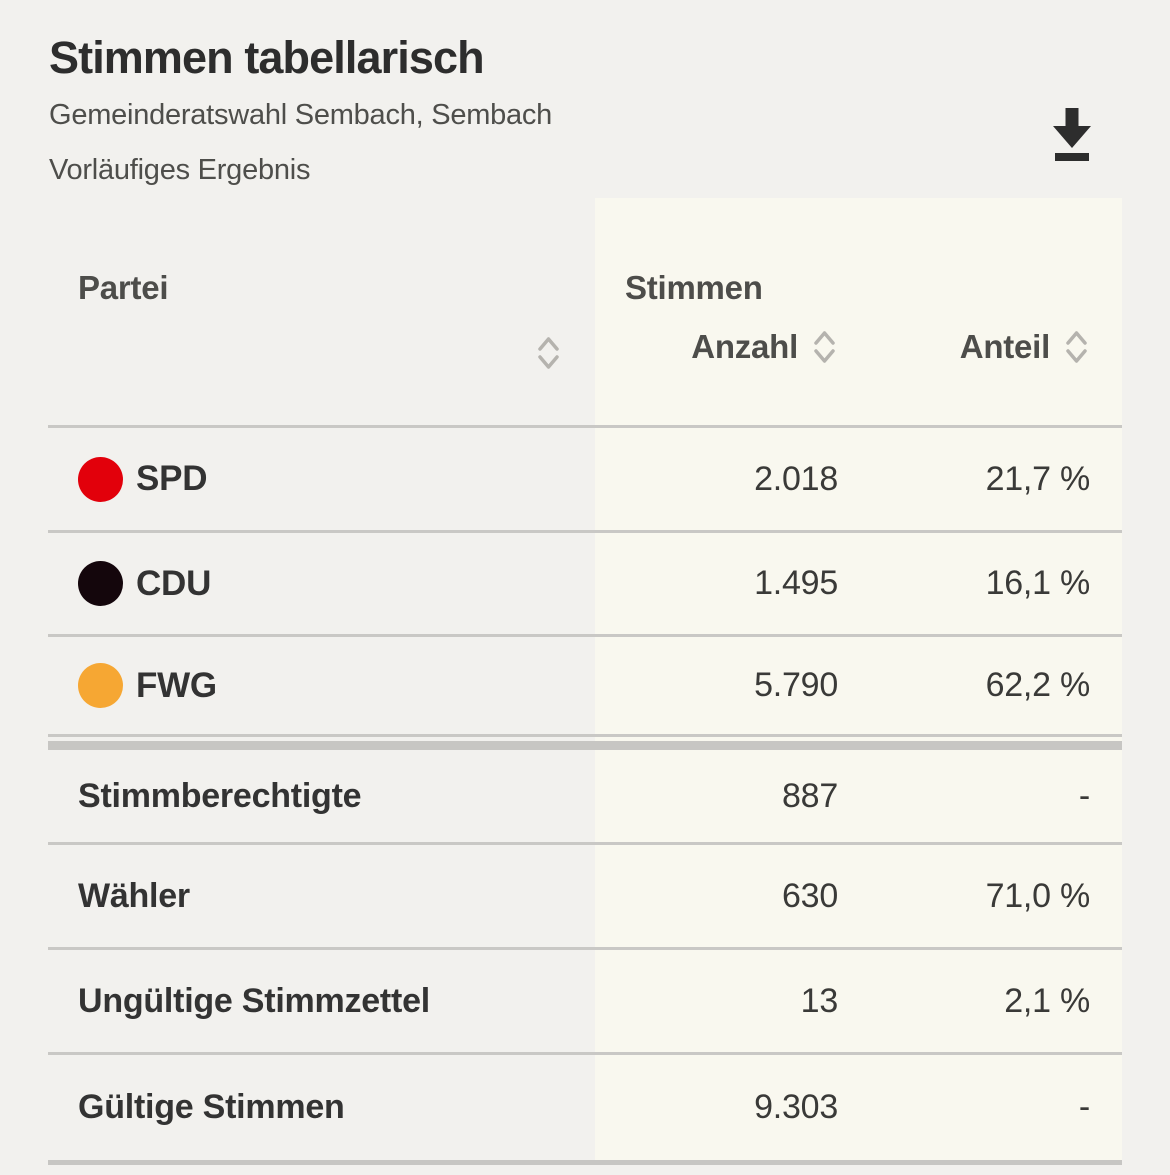 The height and width of the screenshot is (1175, 1170). What do you see at coordinates (796, 685) in the screenshot?
I see `party-anzahl-value: 5.790` at bounding box center [796, 685].